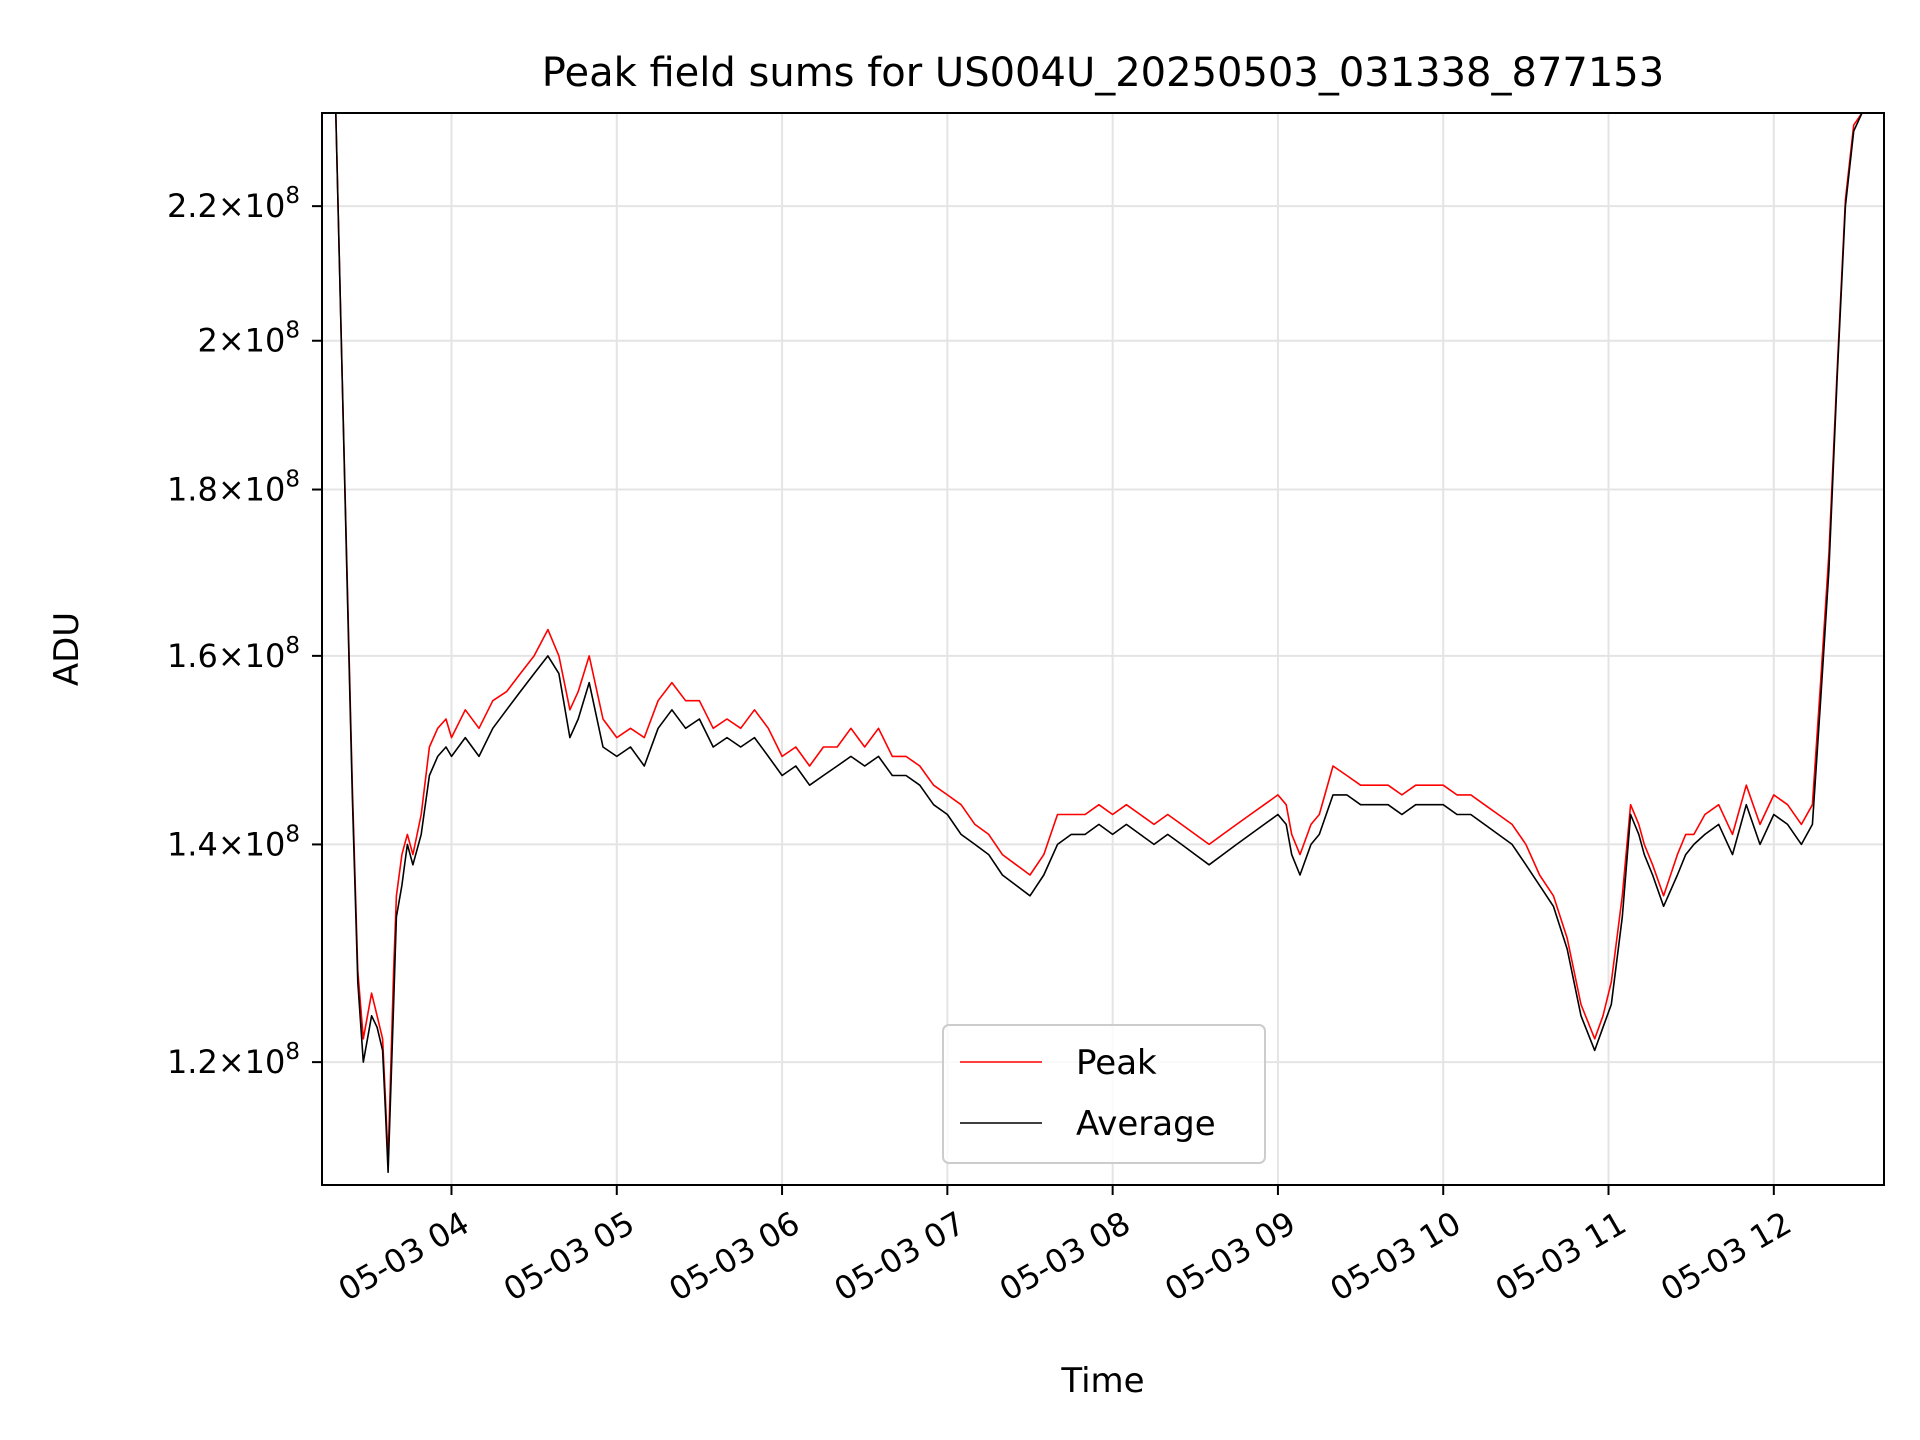  Describe the element at coordinates (244, 632) in the screenshot. I see `y-axis-ticks: 1.2×108 1.4×108 1.6×108 1.8×108 2×108 2.2×108` at that location.